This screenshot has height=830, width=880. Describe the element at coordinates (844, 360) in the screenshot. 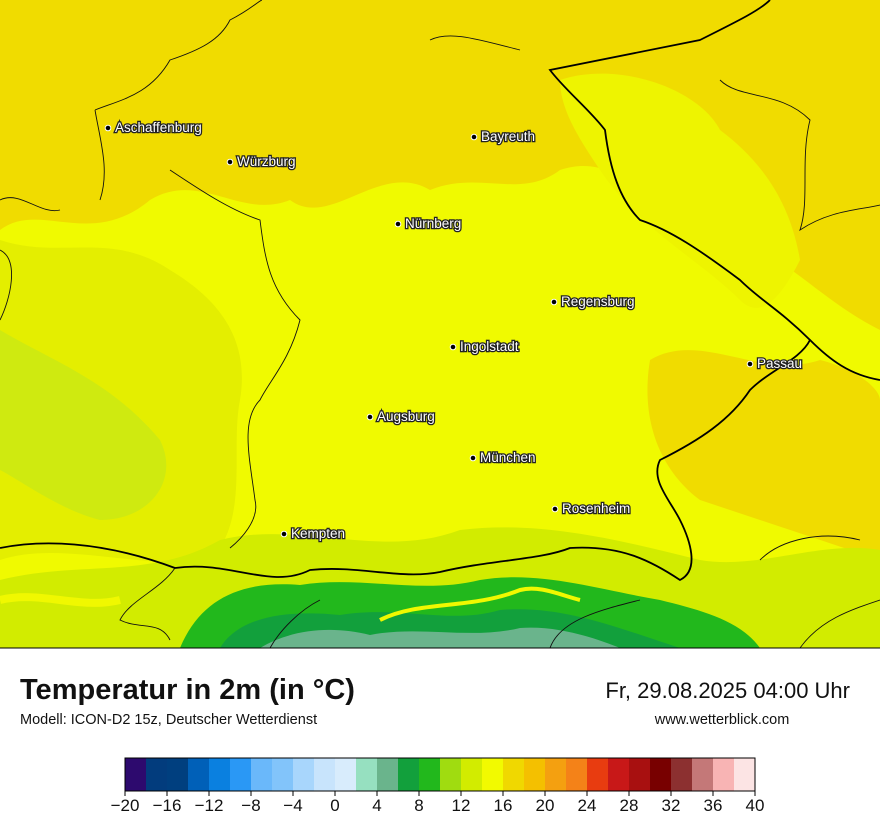

I see `state-border` at that location.